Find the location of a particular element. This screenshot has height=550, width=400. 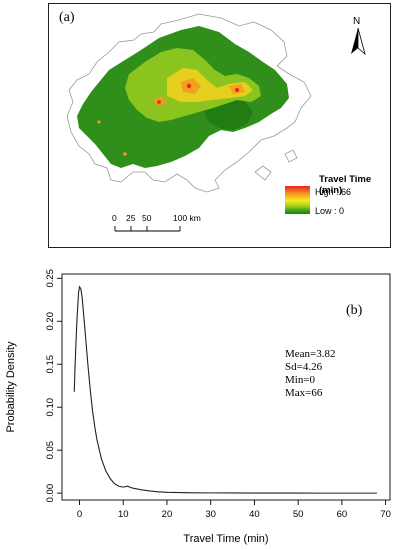

y-axis: 0.00 0.05 0.10 0.15 0.20 0.25 is located at coordinates (53, 385).